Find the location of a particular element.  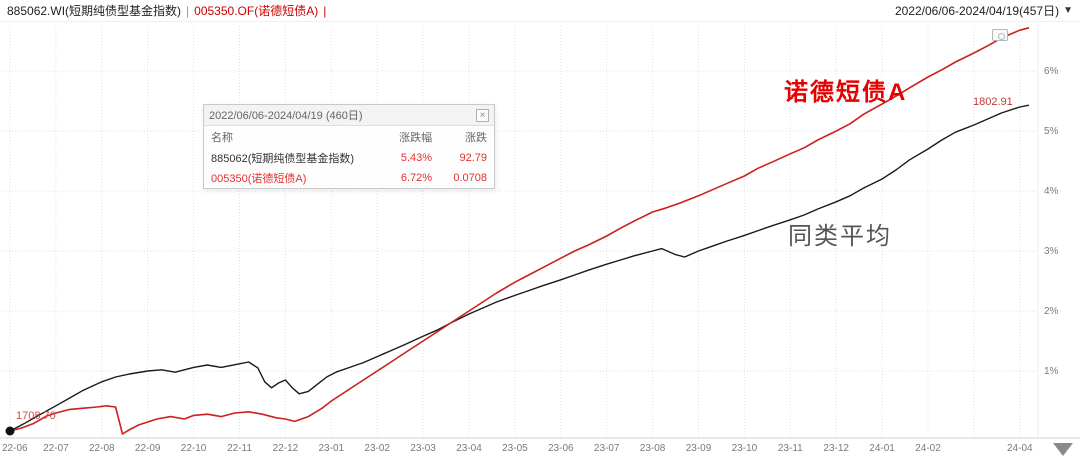

svg-text: 4% is located at coordinates (1051, 191).